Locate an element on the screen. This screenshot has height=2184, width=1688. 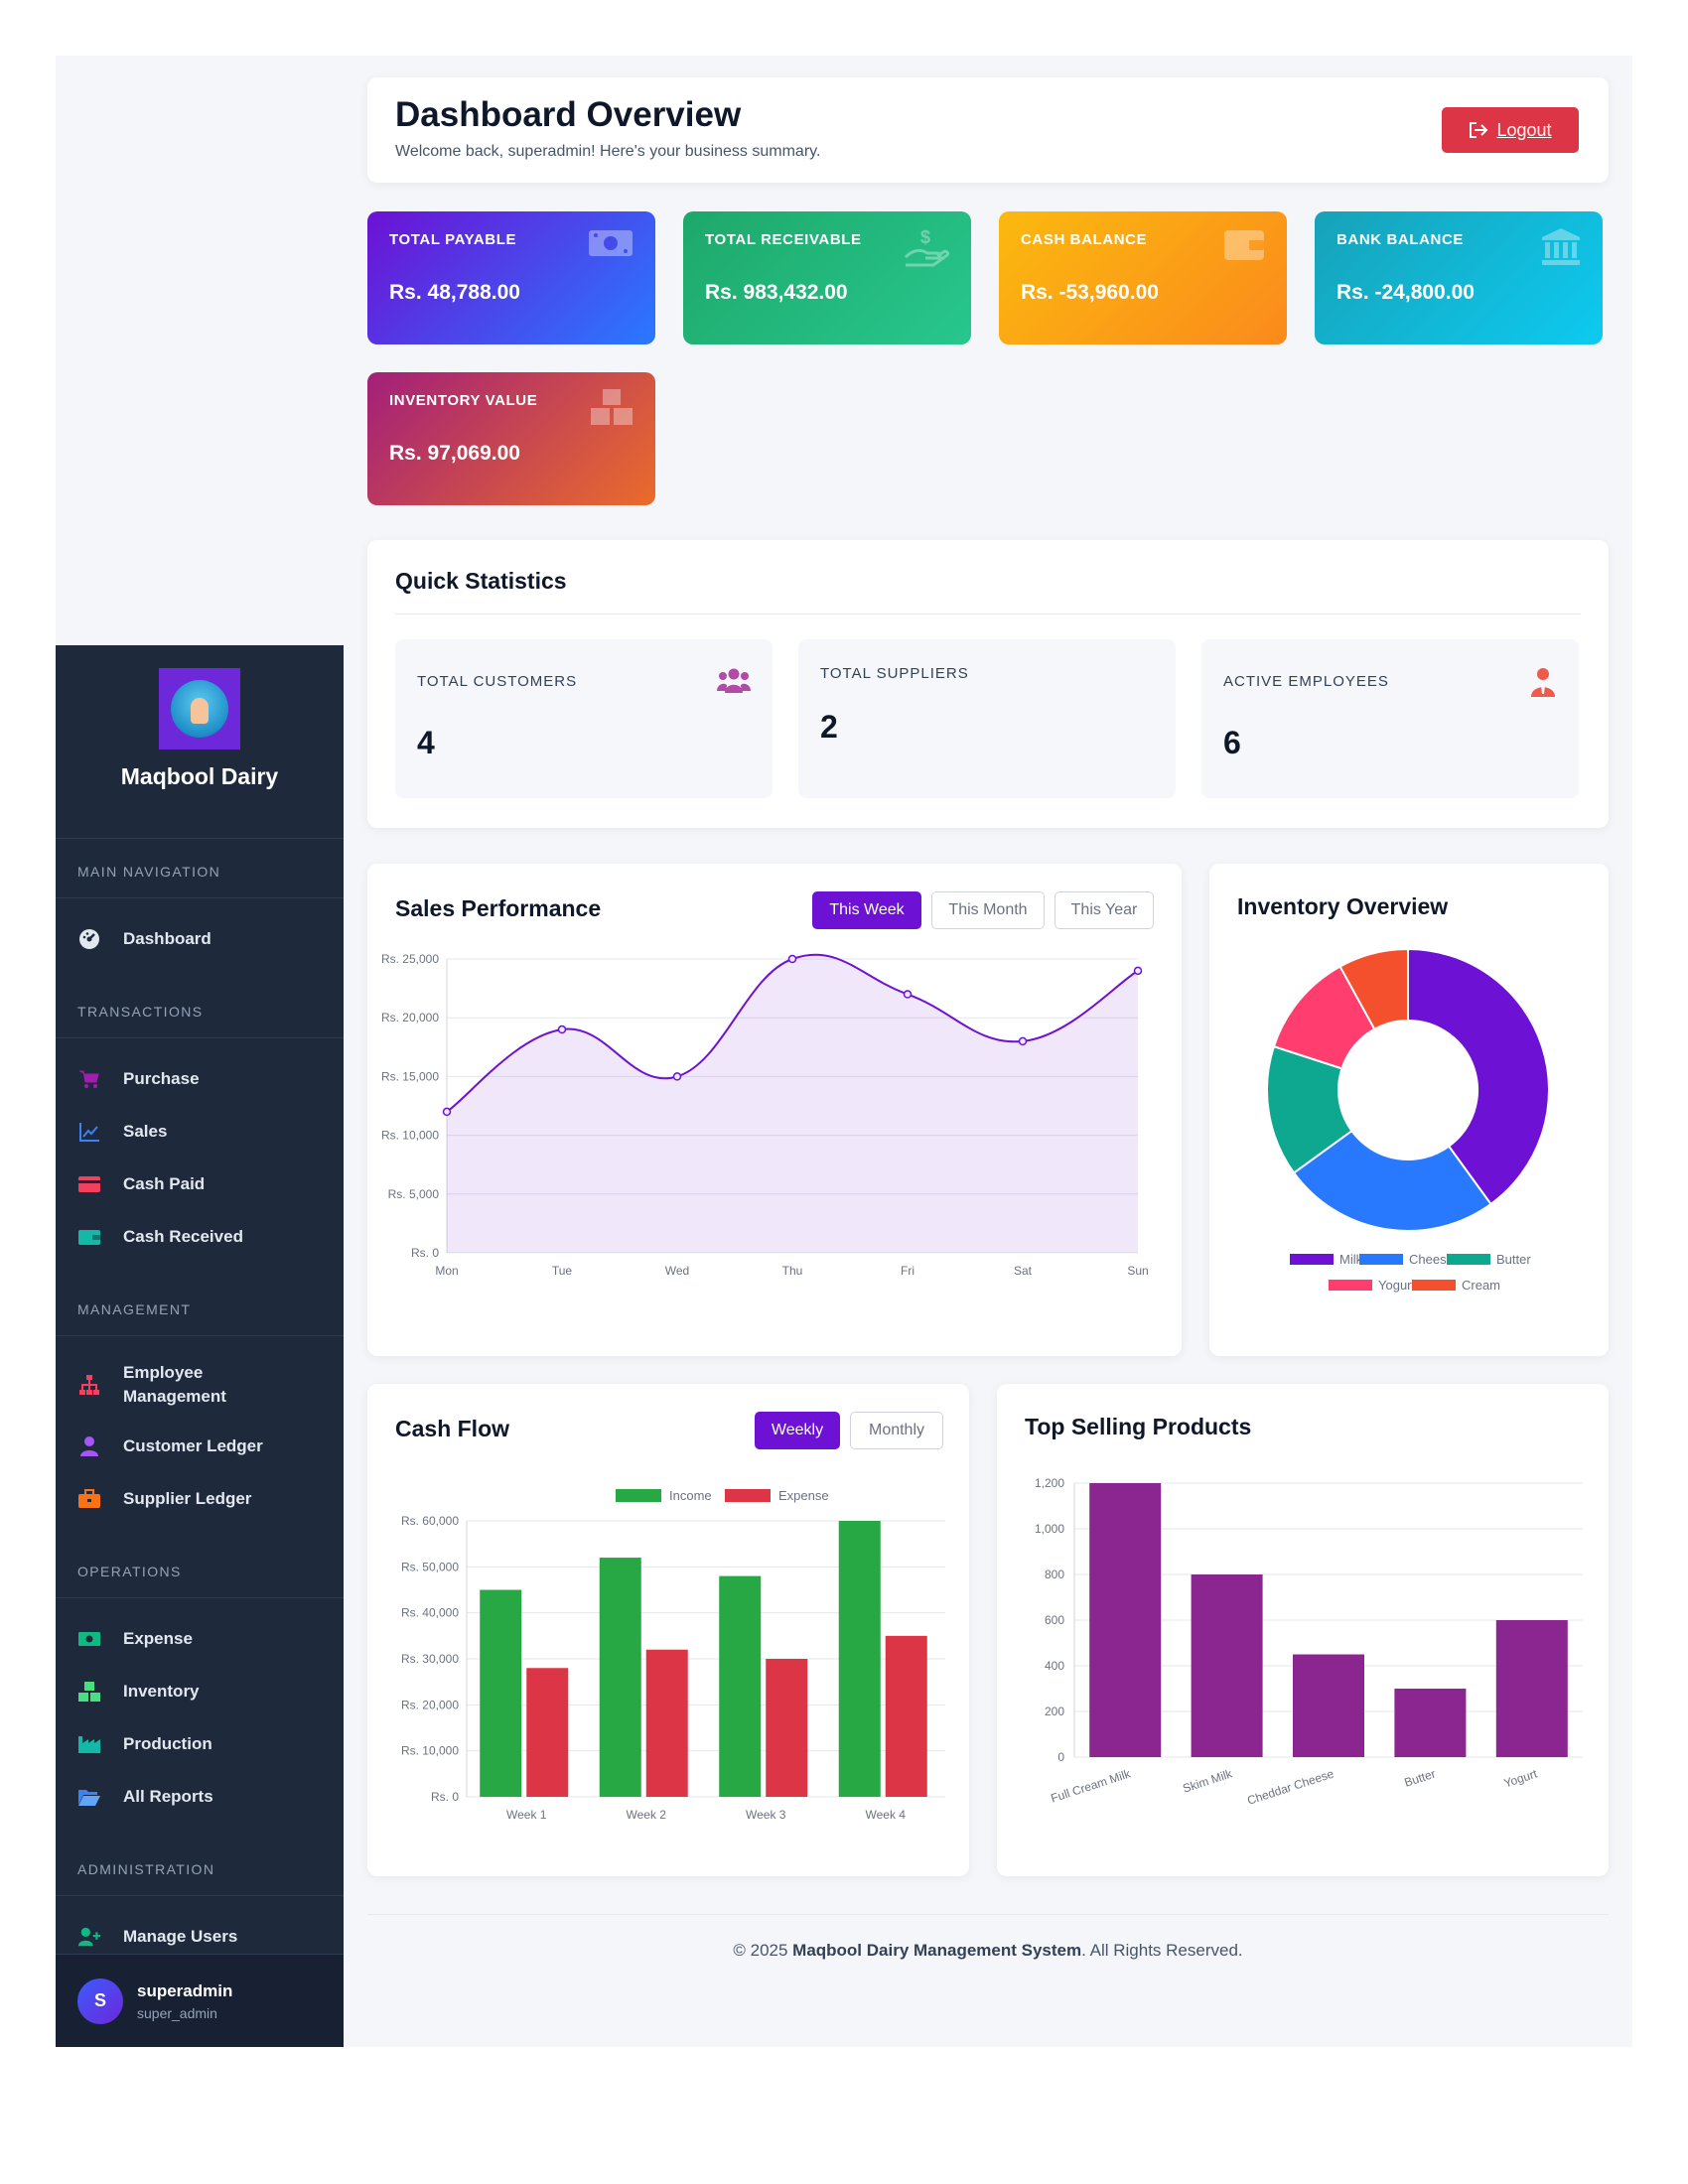
section-transactions: TRANSACTIONS is located at coordinates (200, 1008).